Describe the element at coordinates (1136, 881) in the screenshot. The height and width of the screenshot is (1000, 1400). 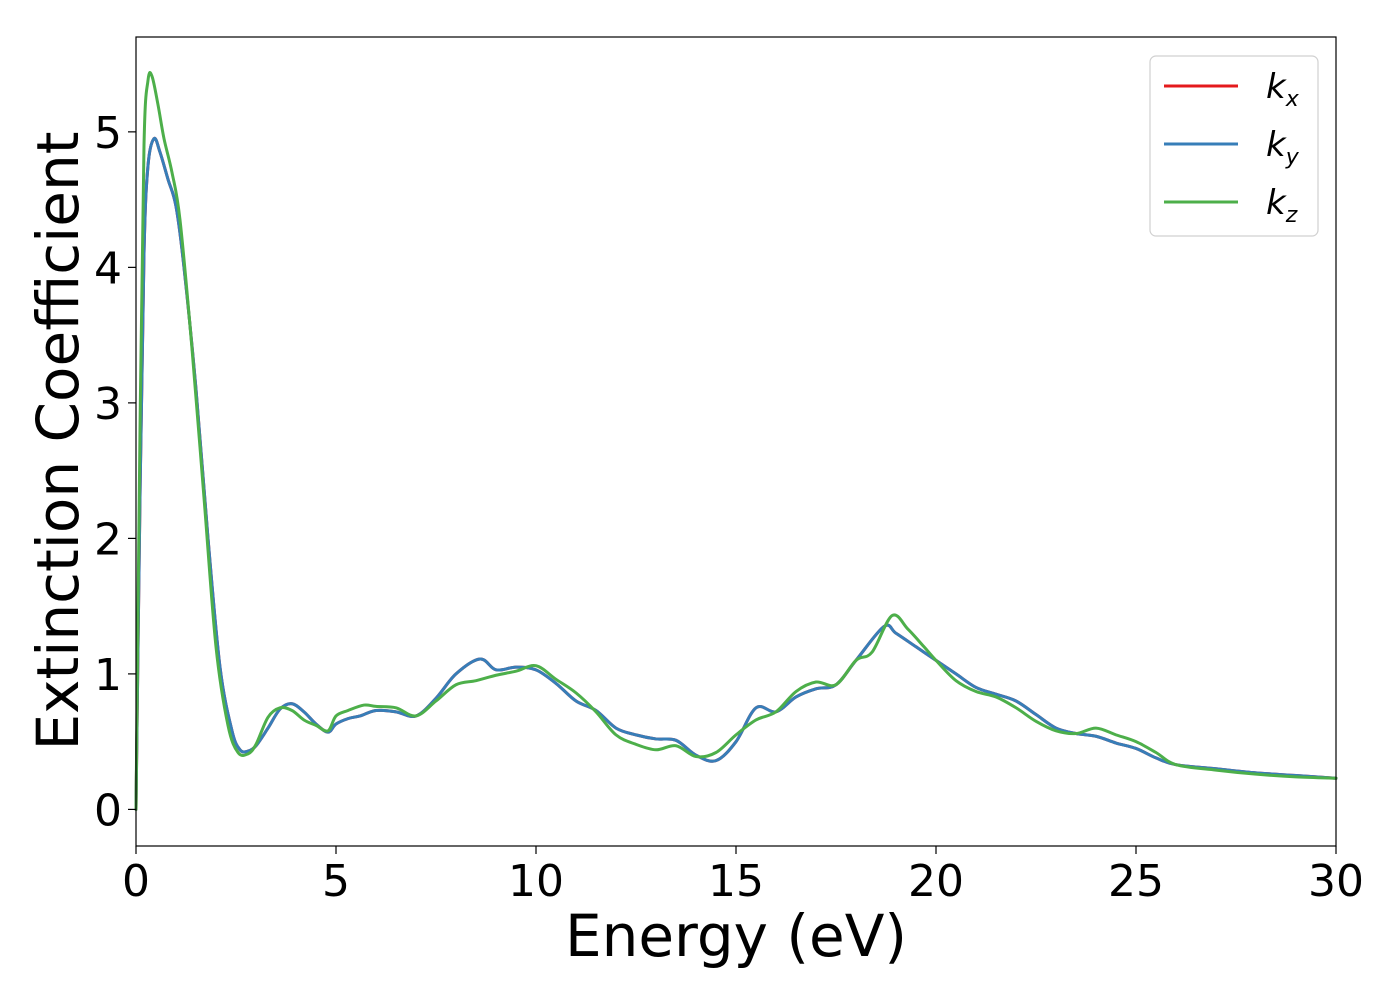
I see `x-tick-label: 25` at that location.